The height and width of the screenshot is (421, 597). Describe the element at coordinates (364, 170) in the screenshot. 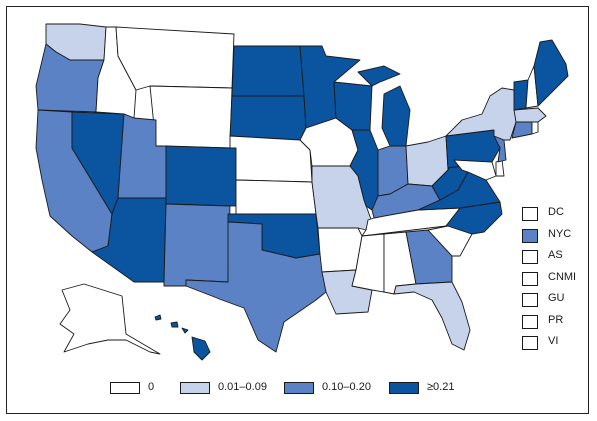

I see `state-il` at that location.